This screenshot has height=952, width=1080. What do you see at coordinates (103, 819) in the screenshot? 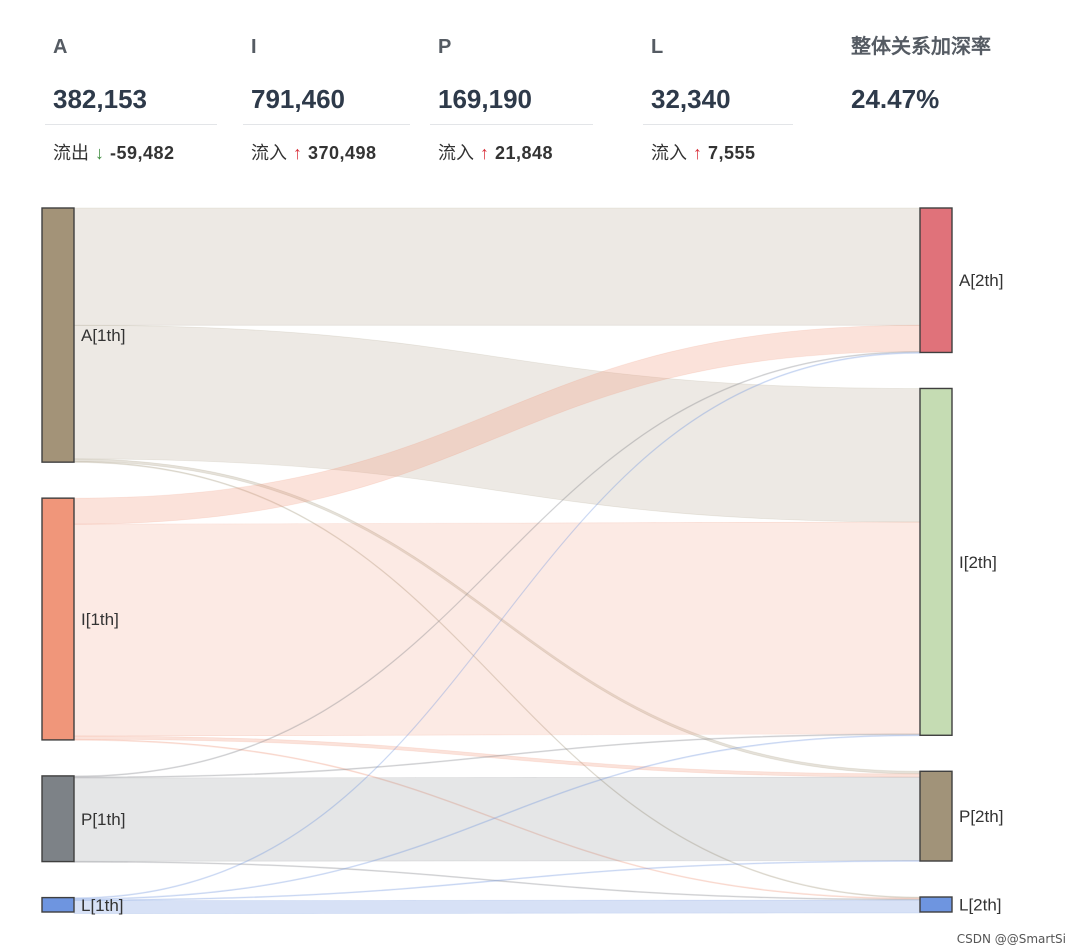
I see `sankey-node-label-P1: P[1th]` at bounding box center [103, 819].